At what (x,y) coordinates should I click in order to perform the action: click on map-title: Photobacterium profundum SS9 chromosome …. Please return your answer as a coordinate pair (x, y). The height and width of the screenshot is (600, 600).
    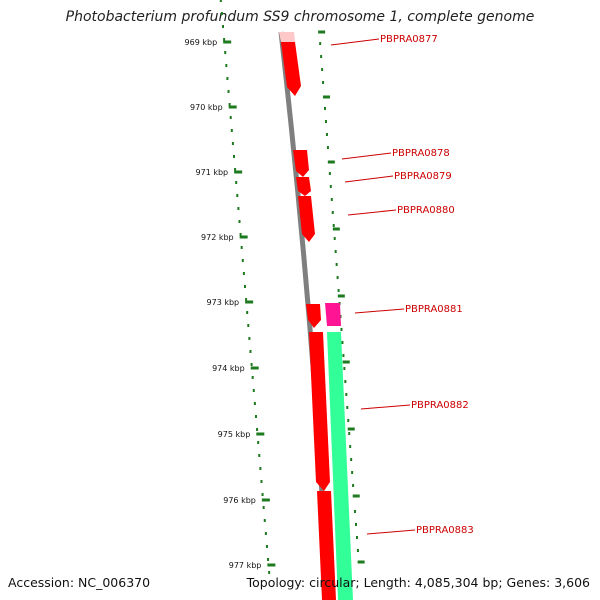
    Looking at the image, I should click on (300, 17).